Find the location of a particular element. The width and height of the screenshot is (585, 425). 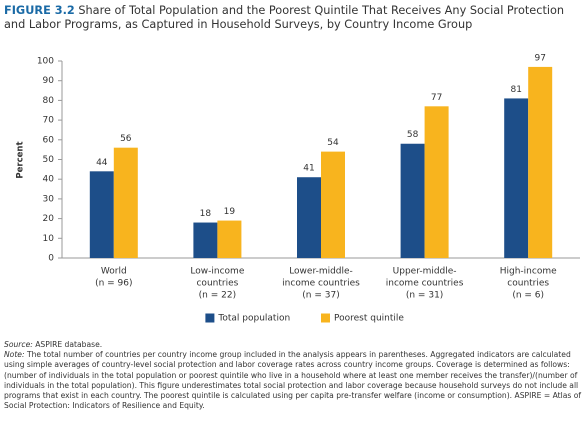

legend-label: Poorest quintile is located at coordinates (369, 319).